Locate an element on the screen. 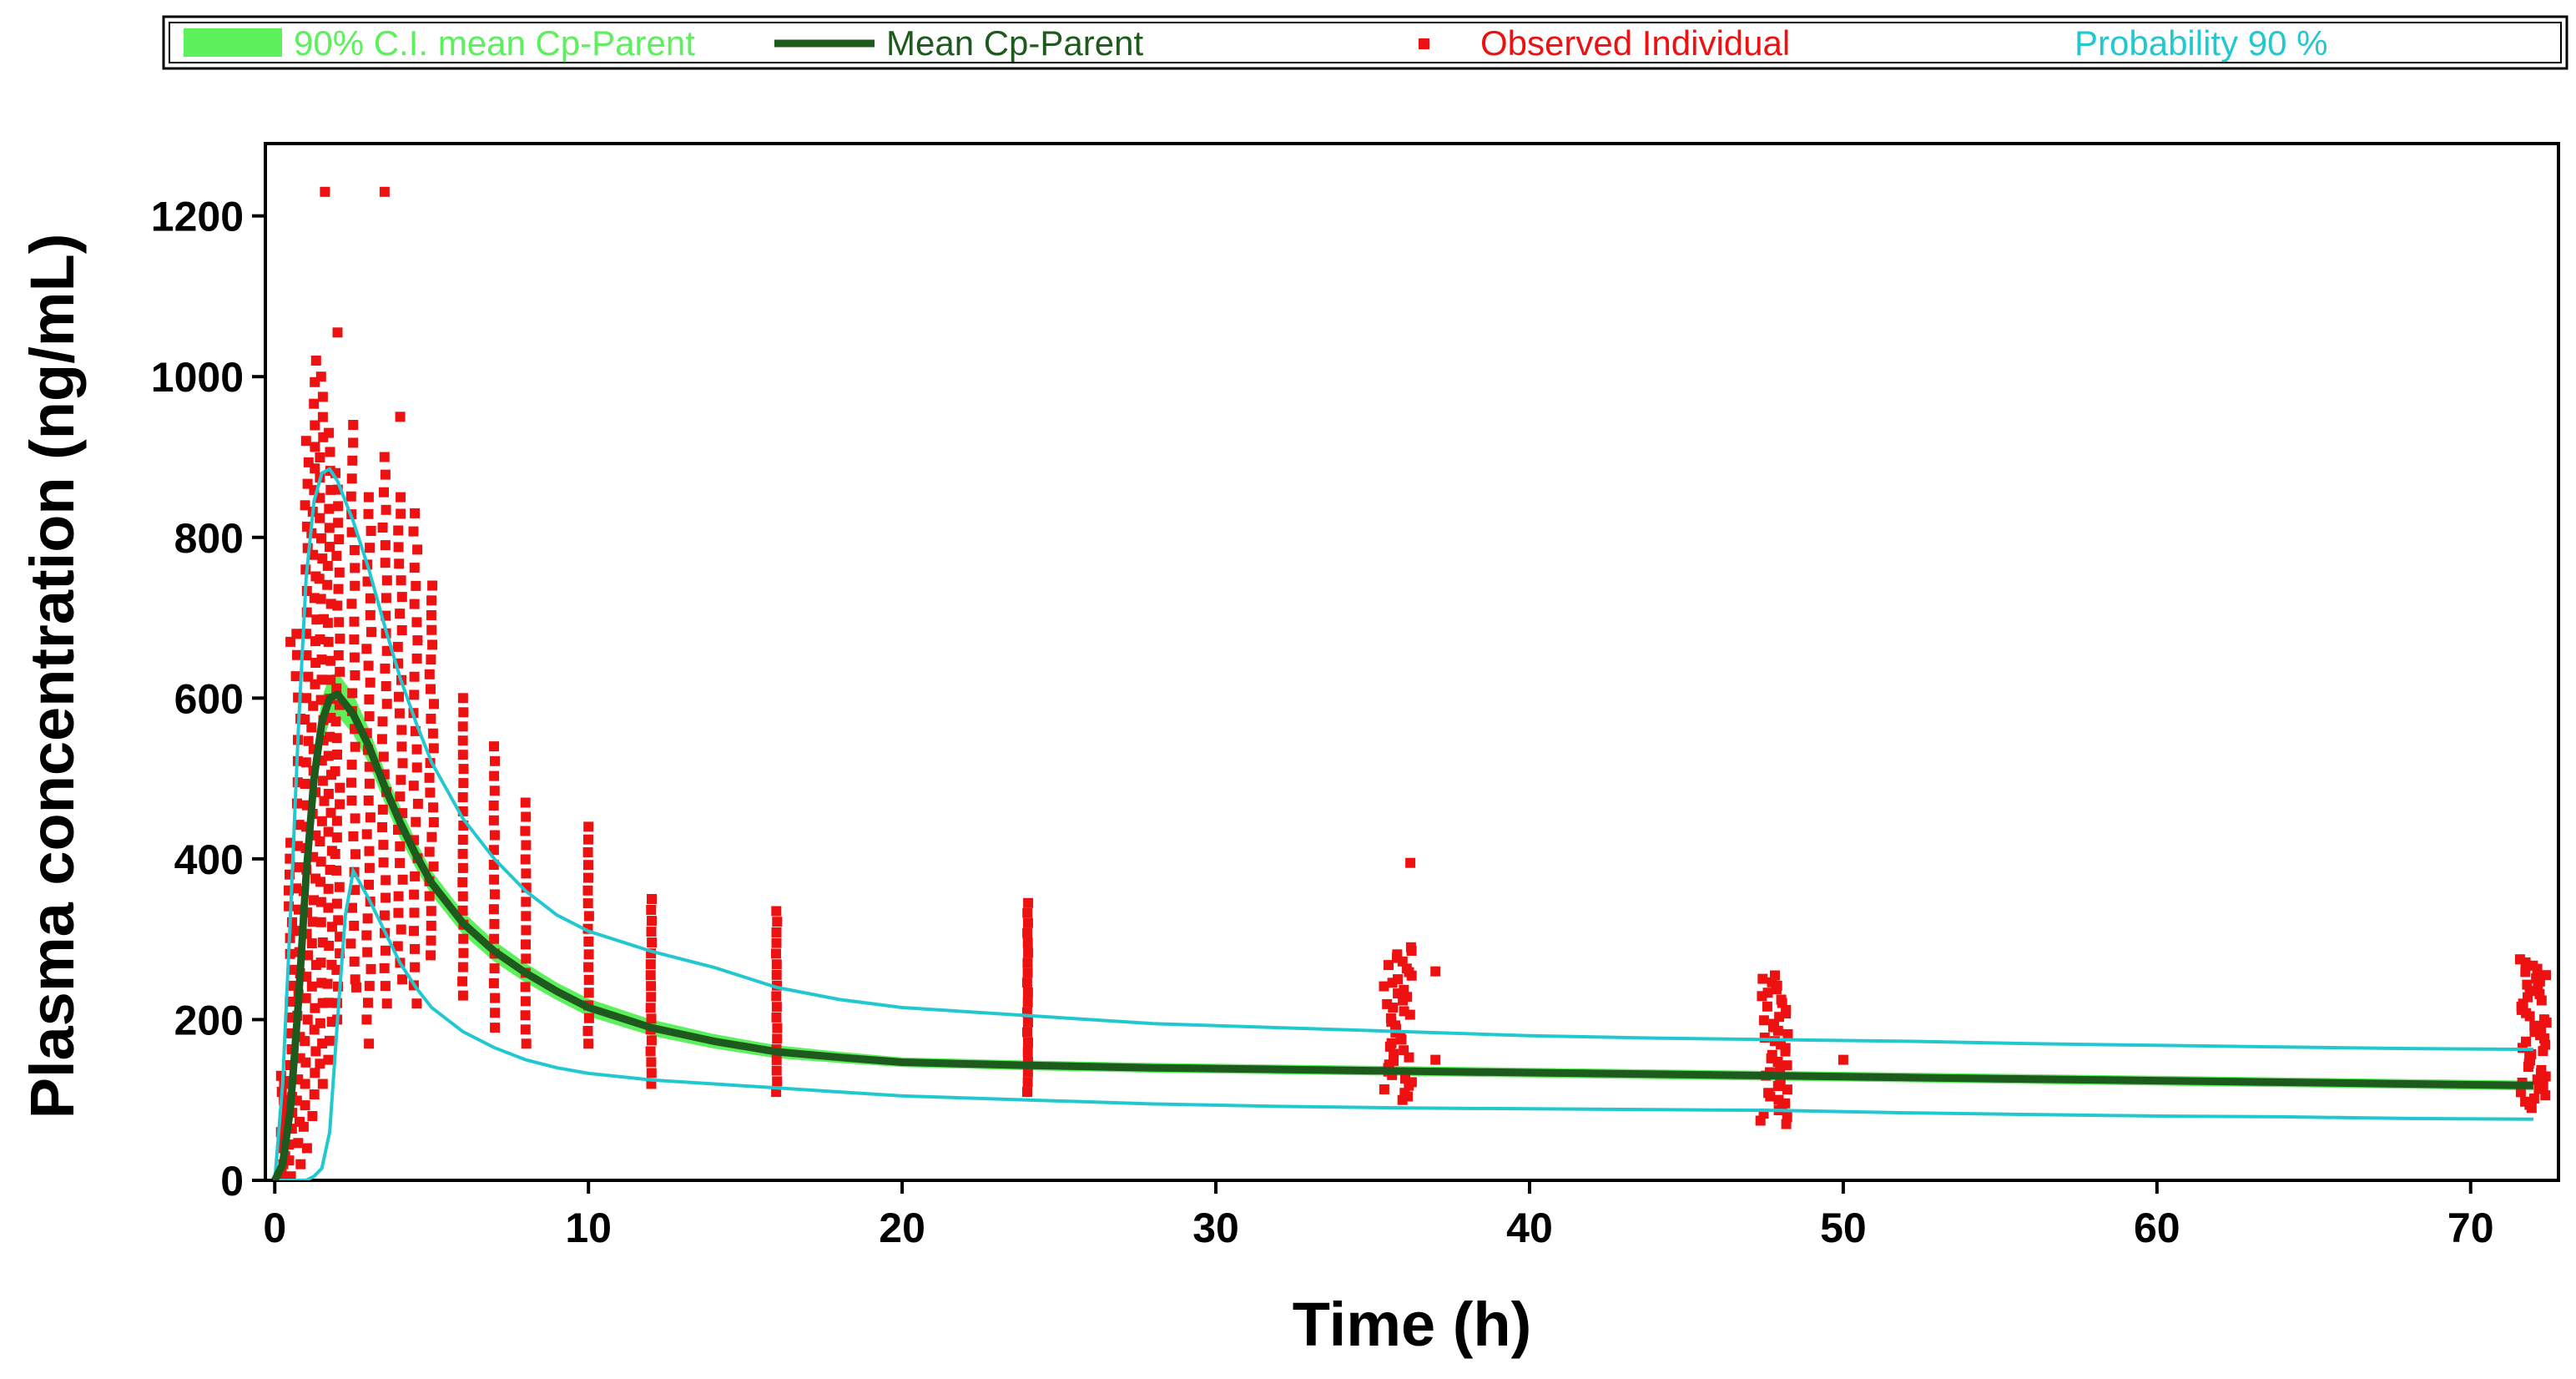  x-tick-label: 70 is located at coordinates (2470, 1228).